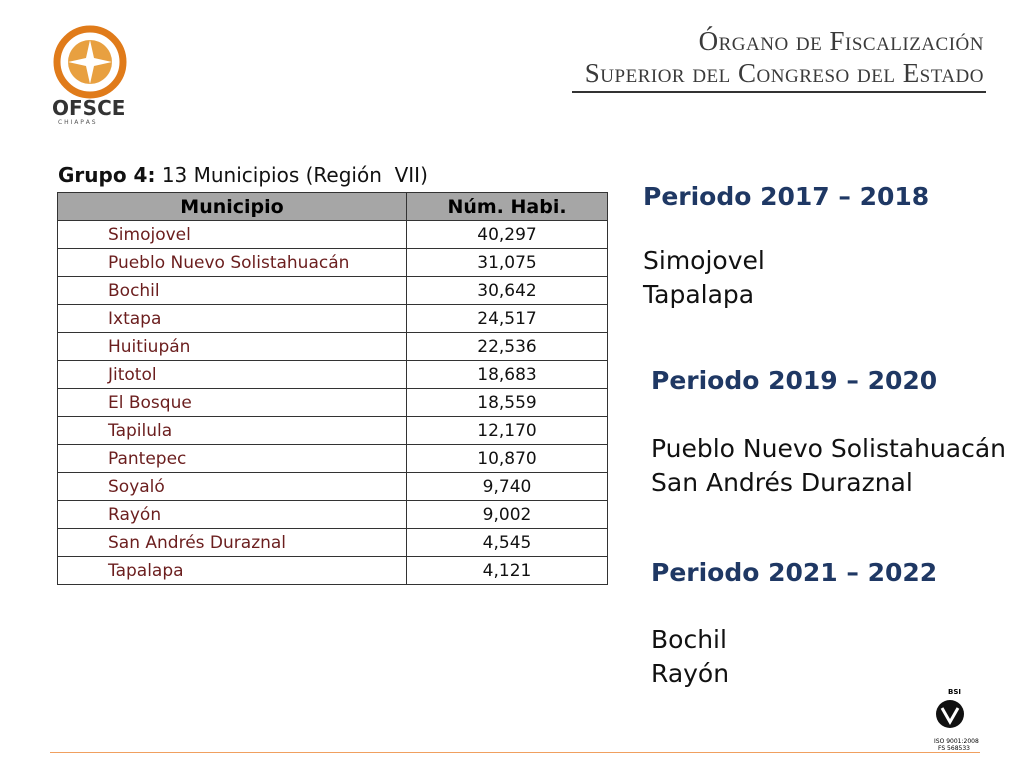 The image size is (1024, 768). What do you see at coordinates (507, 318) in the screenshot?
I see `population: 24,517` at bounding box center [507, 318].